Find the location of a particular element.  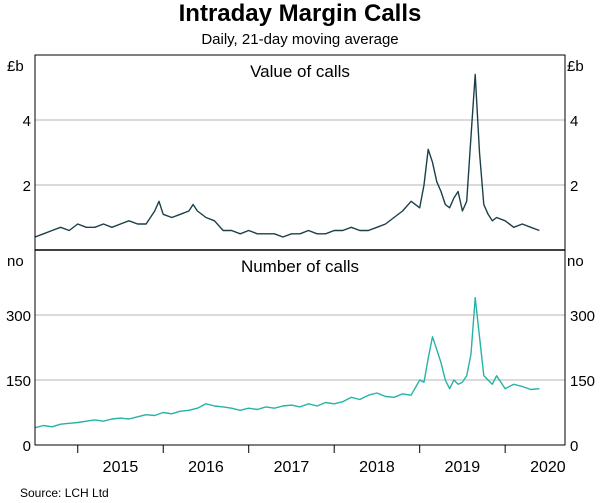

number-y-tick-label-left: 150 is located at coordinates (18, 381).